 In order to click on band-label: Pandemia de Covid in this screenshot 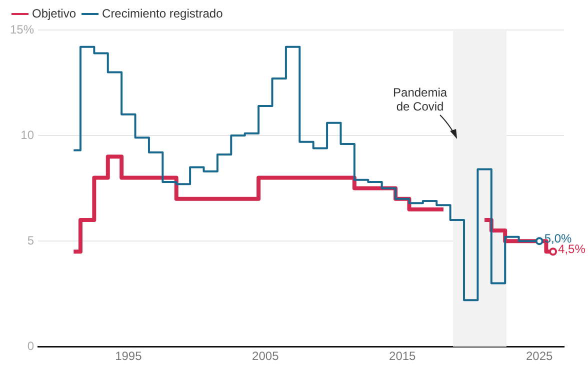, I will do `click(420, 99)`.